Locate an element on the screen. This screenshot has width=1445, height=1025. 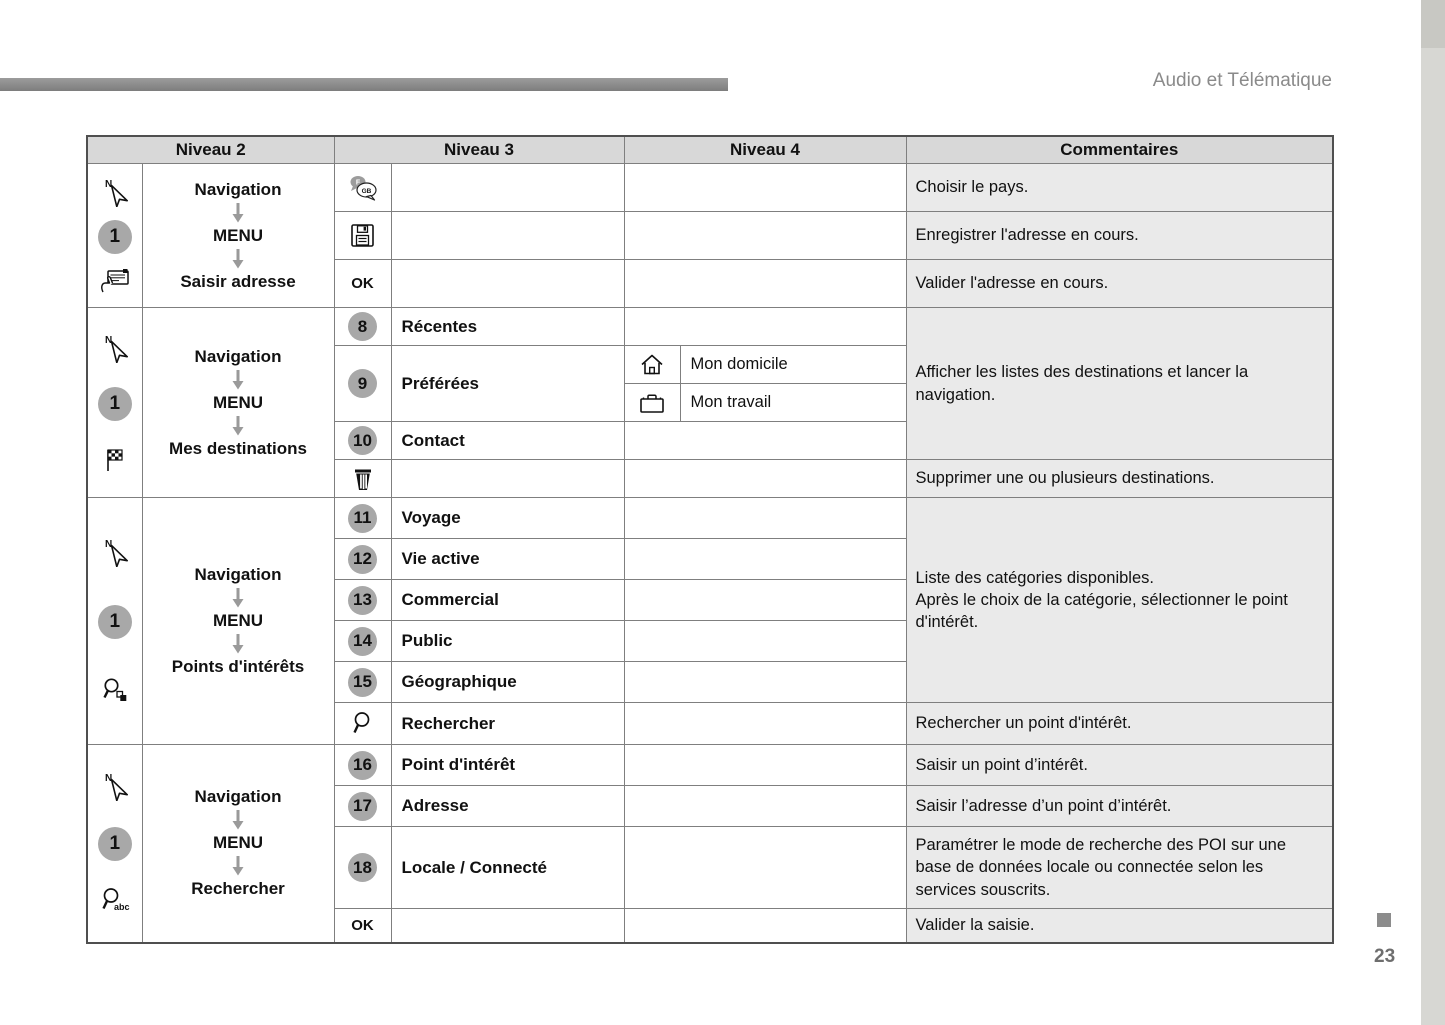
item-number-cell: 18 is located at coordinates (362, 867).